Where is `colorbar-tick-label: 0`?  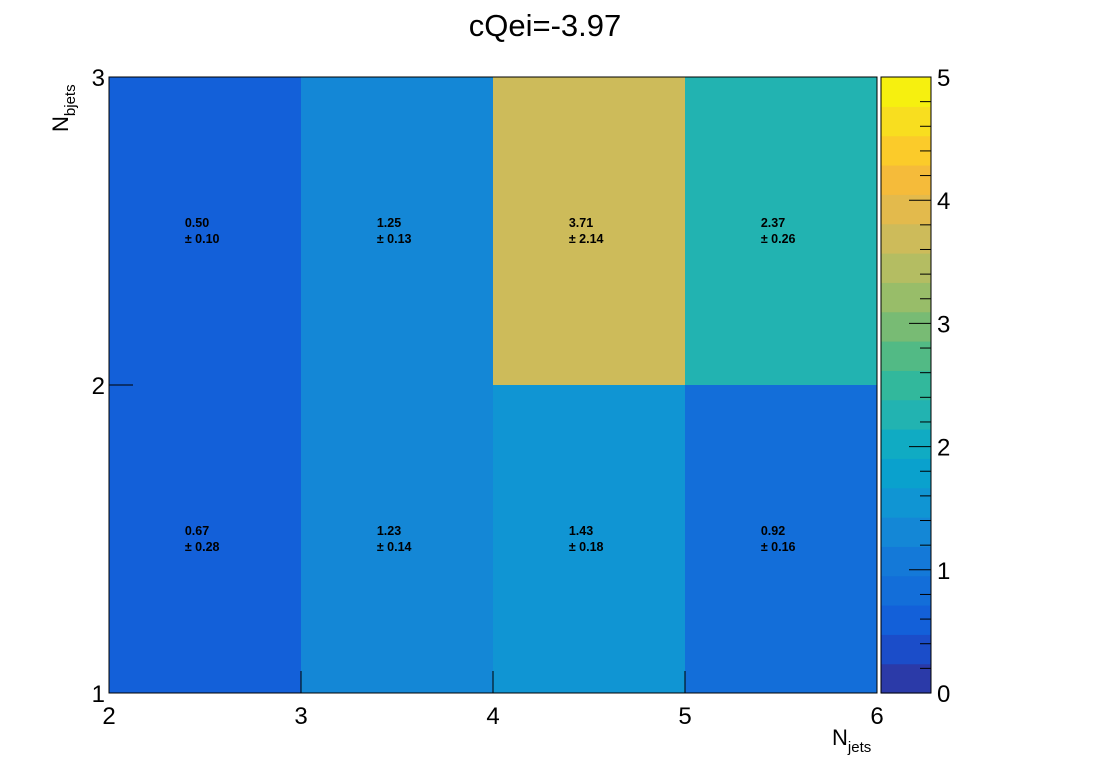 colorbar-tick-label: 0 is located at coordinates (943, 694).